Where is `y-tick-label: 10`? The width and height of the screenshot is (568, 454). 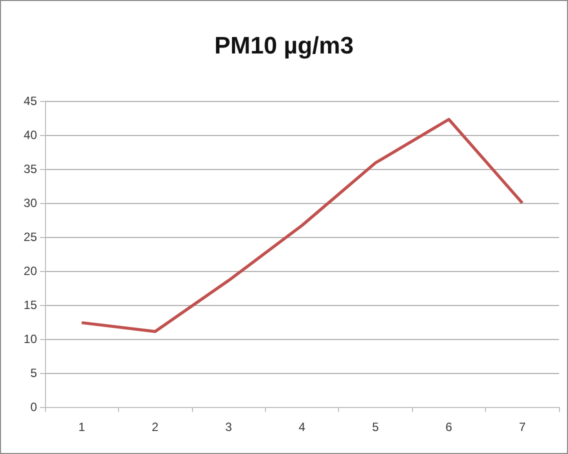 y-tick-label: 10 is located at coordinates (31, 339).